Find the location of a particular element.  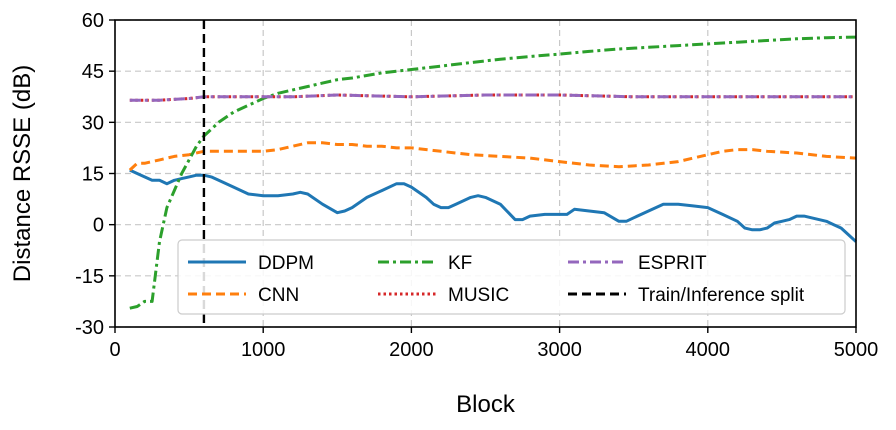

legend-label-cnn: CNN is located at coordinates (278, 295).